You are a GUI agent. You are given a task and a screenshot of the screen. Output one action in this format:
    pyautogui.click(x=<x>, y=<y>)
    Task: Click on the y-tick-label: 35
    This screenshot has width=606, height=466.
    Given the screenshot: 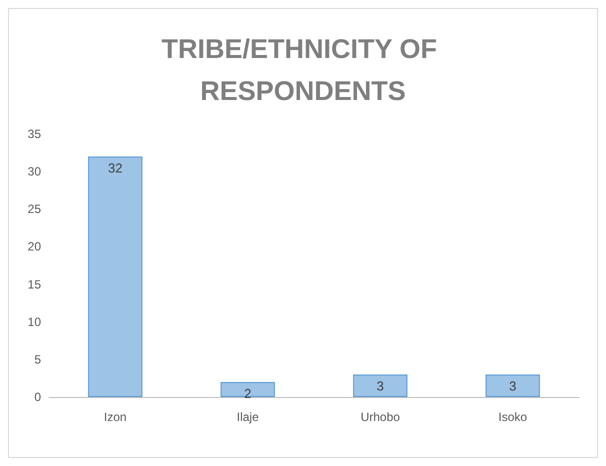 What is the action you would take?
    pyautogui.click(x=35, y=134)
    